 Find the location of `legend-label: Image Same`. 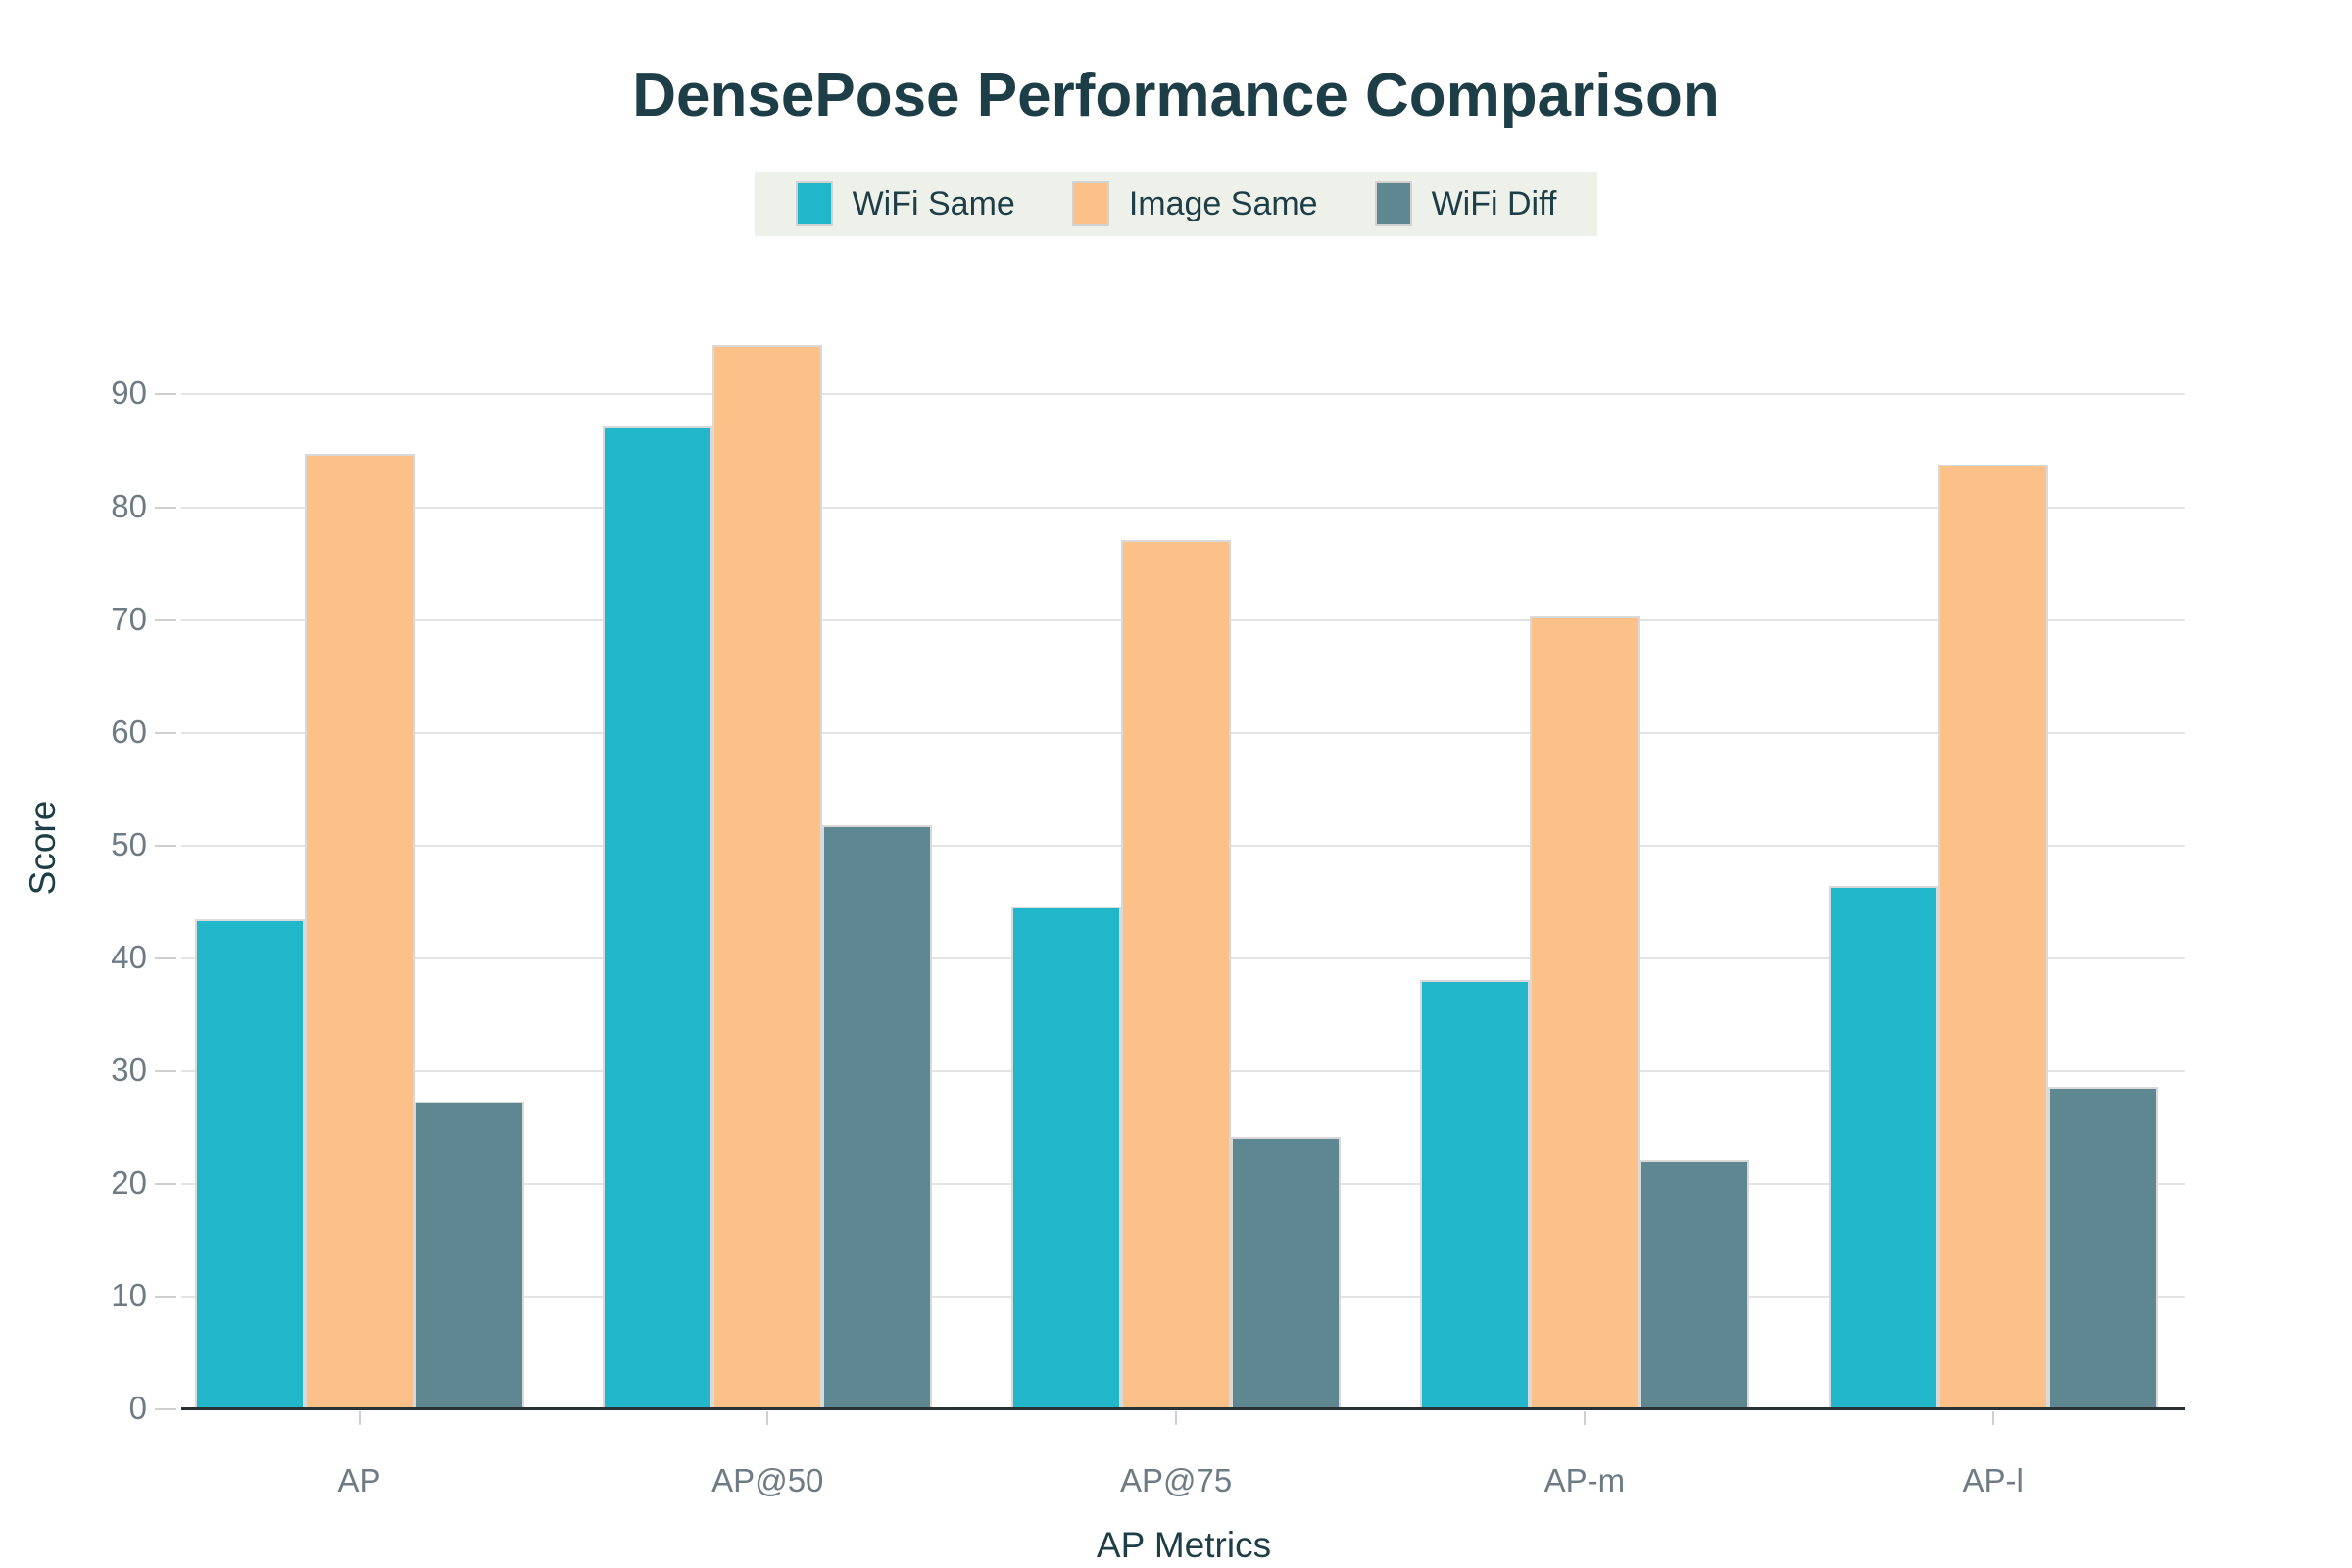

legend-label: Image Same is located at coordinates (1223, 203).